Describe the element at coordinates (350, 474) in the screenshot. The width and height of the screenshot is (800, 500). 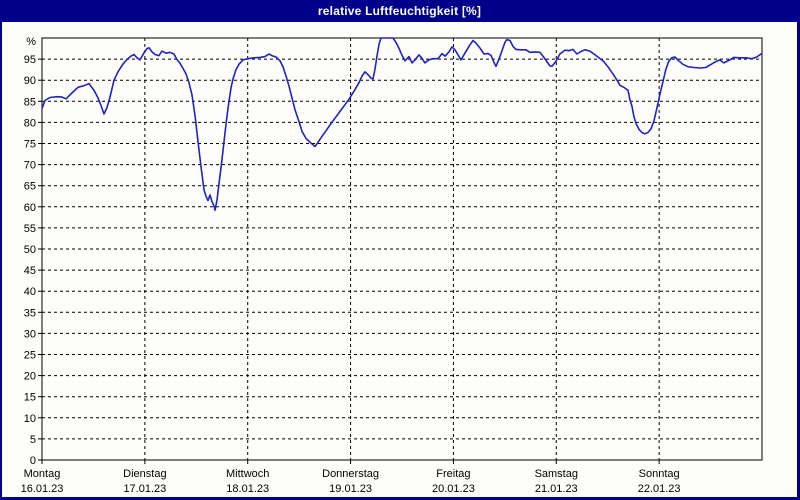
I see `x-weekday-label: Donnerstag` at that location.